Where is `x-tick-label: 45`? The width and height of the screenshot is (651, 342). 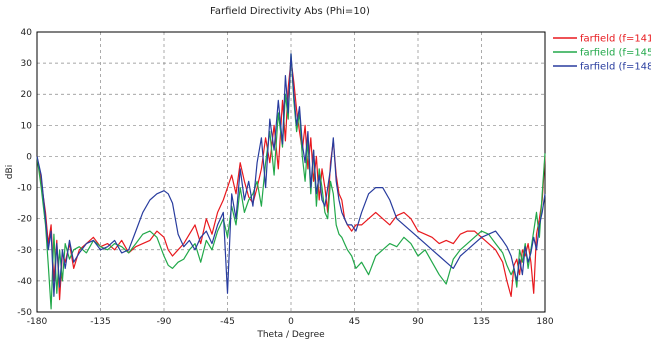
x-tick-label: 45 is located at coordinates (354, 322).